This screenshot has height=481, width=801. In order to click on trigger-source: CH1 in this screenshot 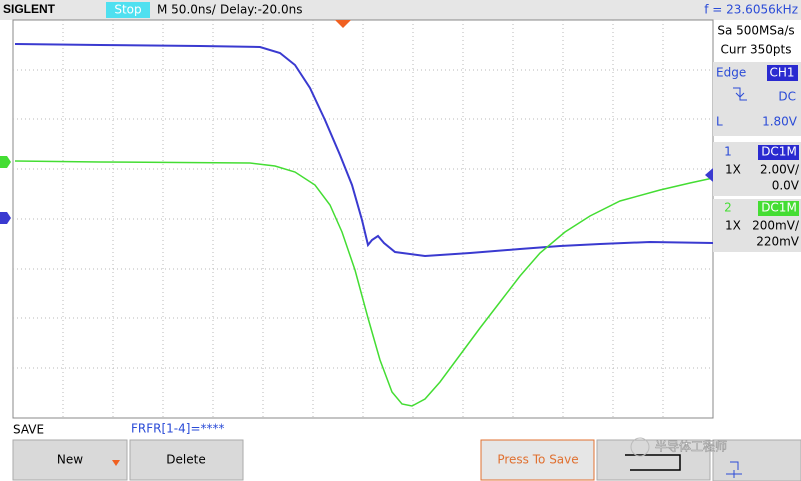, I will do `click(781, 73)`.